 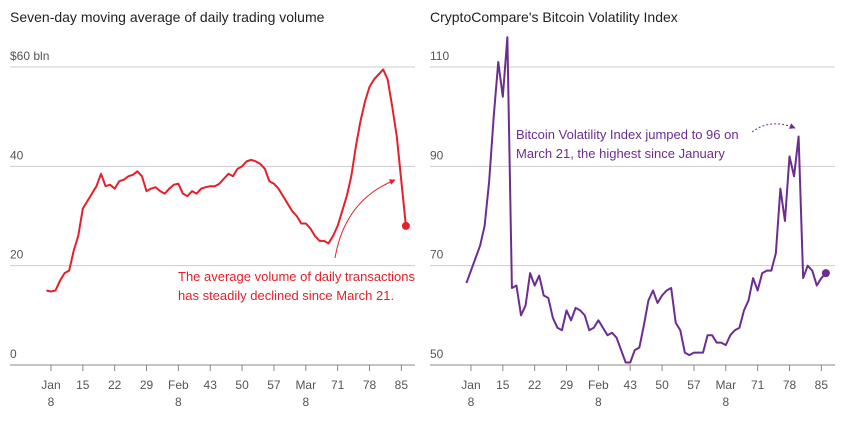 I want to click on y-tick-label: 20, so click(x=17, y=255).